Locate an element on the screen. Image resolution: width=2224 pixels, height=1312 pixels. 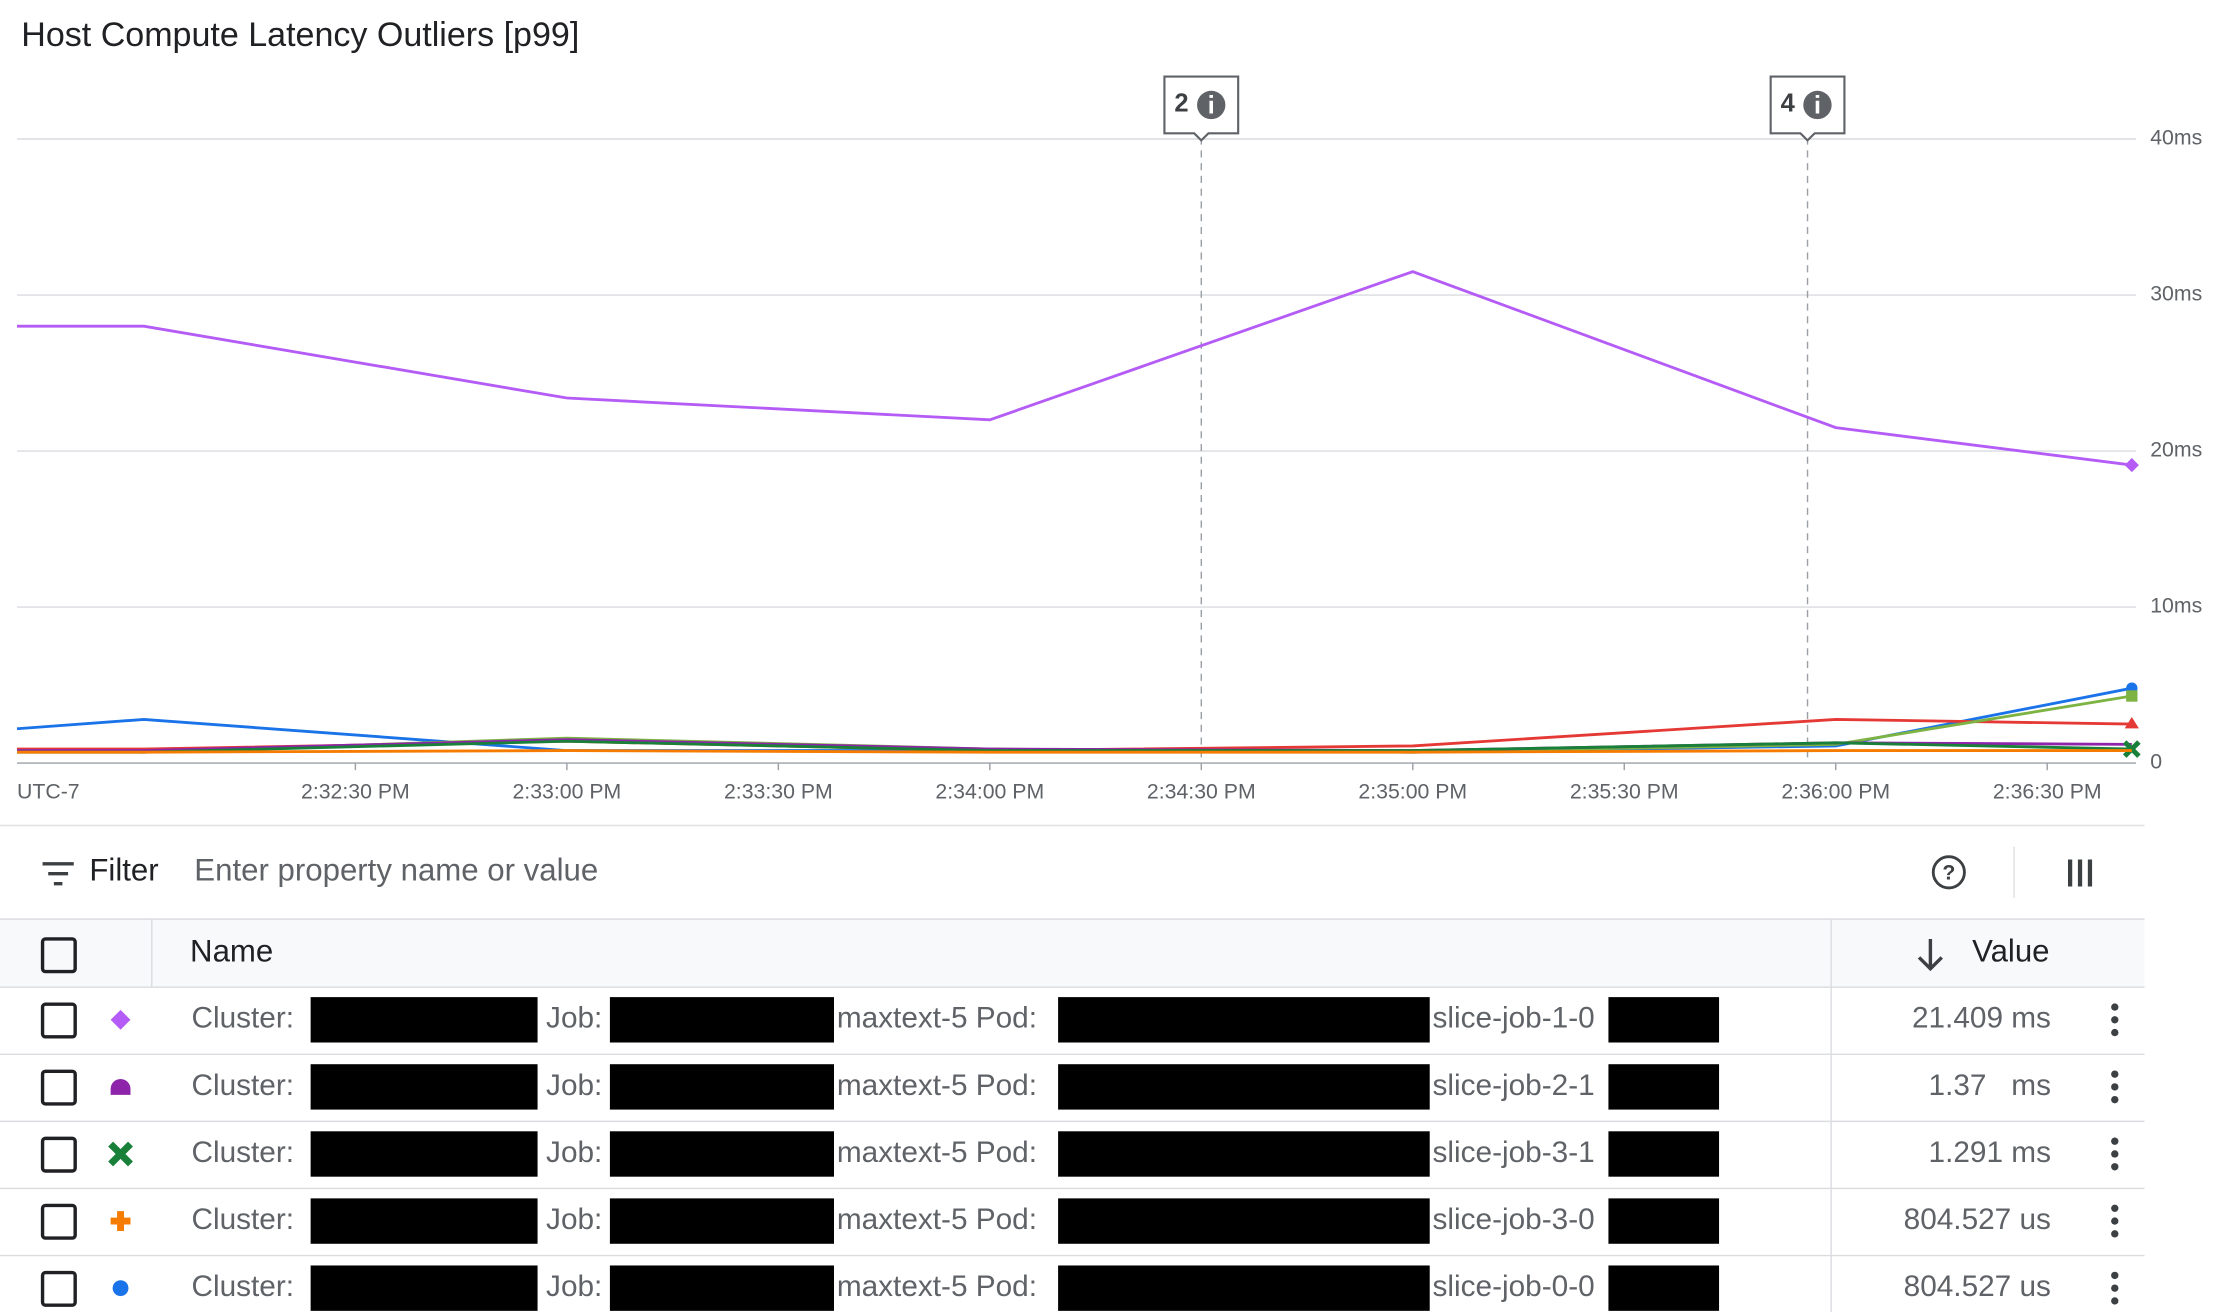
name-part: slice-job-2-1 is located at coordinates (1514, 1085).